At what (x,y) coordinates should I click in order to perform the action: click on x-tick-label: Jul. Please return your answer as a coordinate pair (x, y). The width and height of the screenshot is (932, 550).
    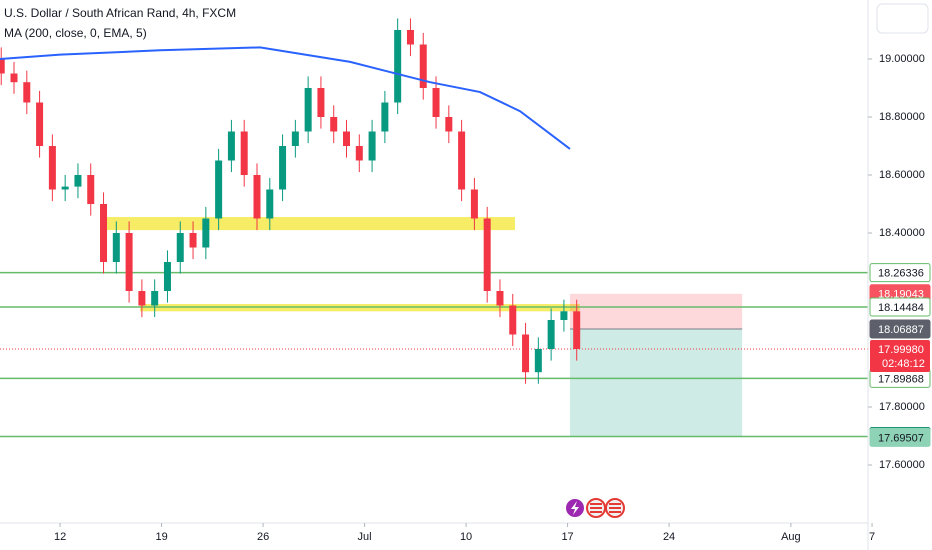
    Looking at the image, I should click on (365, 537).